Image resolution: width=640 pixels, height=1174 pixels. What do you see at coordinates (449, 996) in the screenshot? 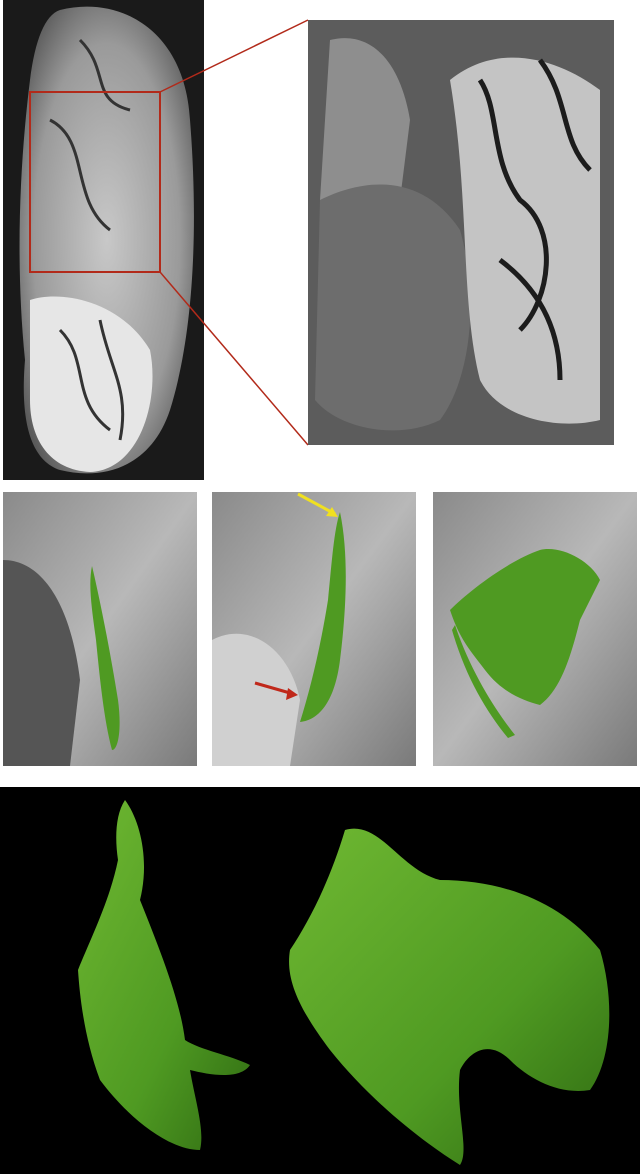
I see `claustrum-3d-medial` at bounding box center [449, 996].